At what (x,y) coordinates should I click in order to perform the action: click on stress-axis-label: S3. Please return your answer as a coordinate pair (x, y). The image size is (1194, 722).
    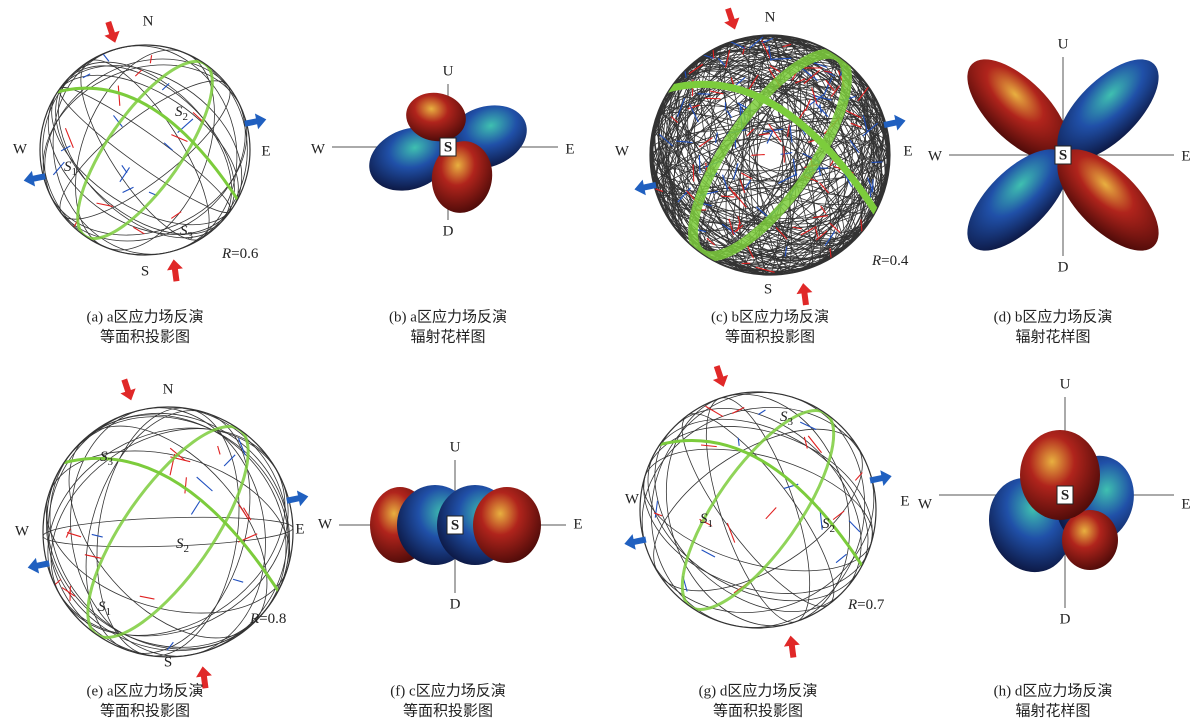
    Looking at the image, I should click on (787, 418).